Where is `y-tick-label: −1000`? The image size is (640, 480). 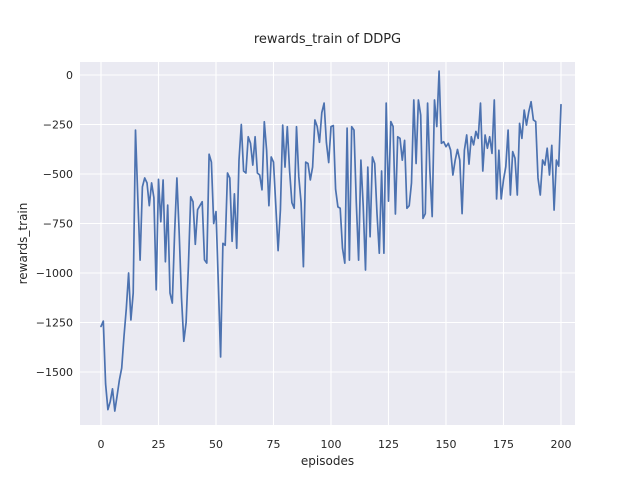 y-tick-label: −1000 is located at coordinates (54, 273).